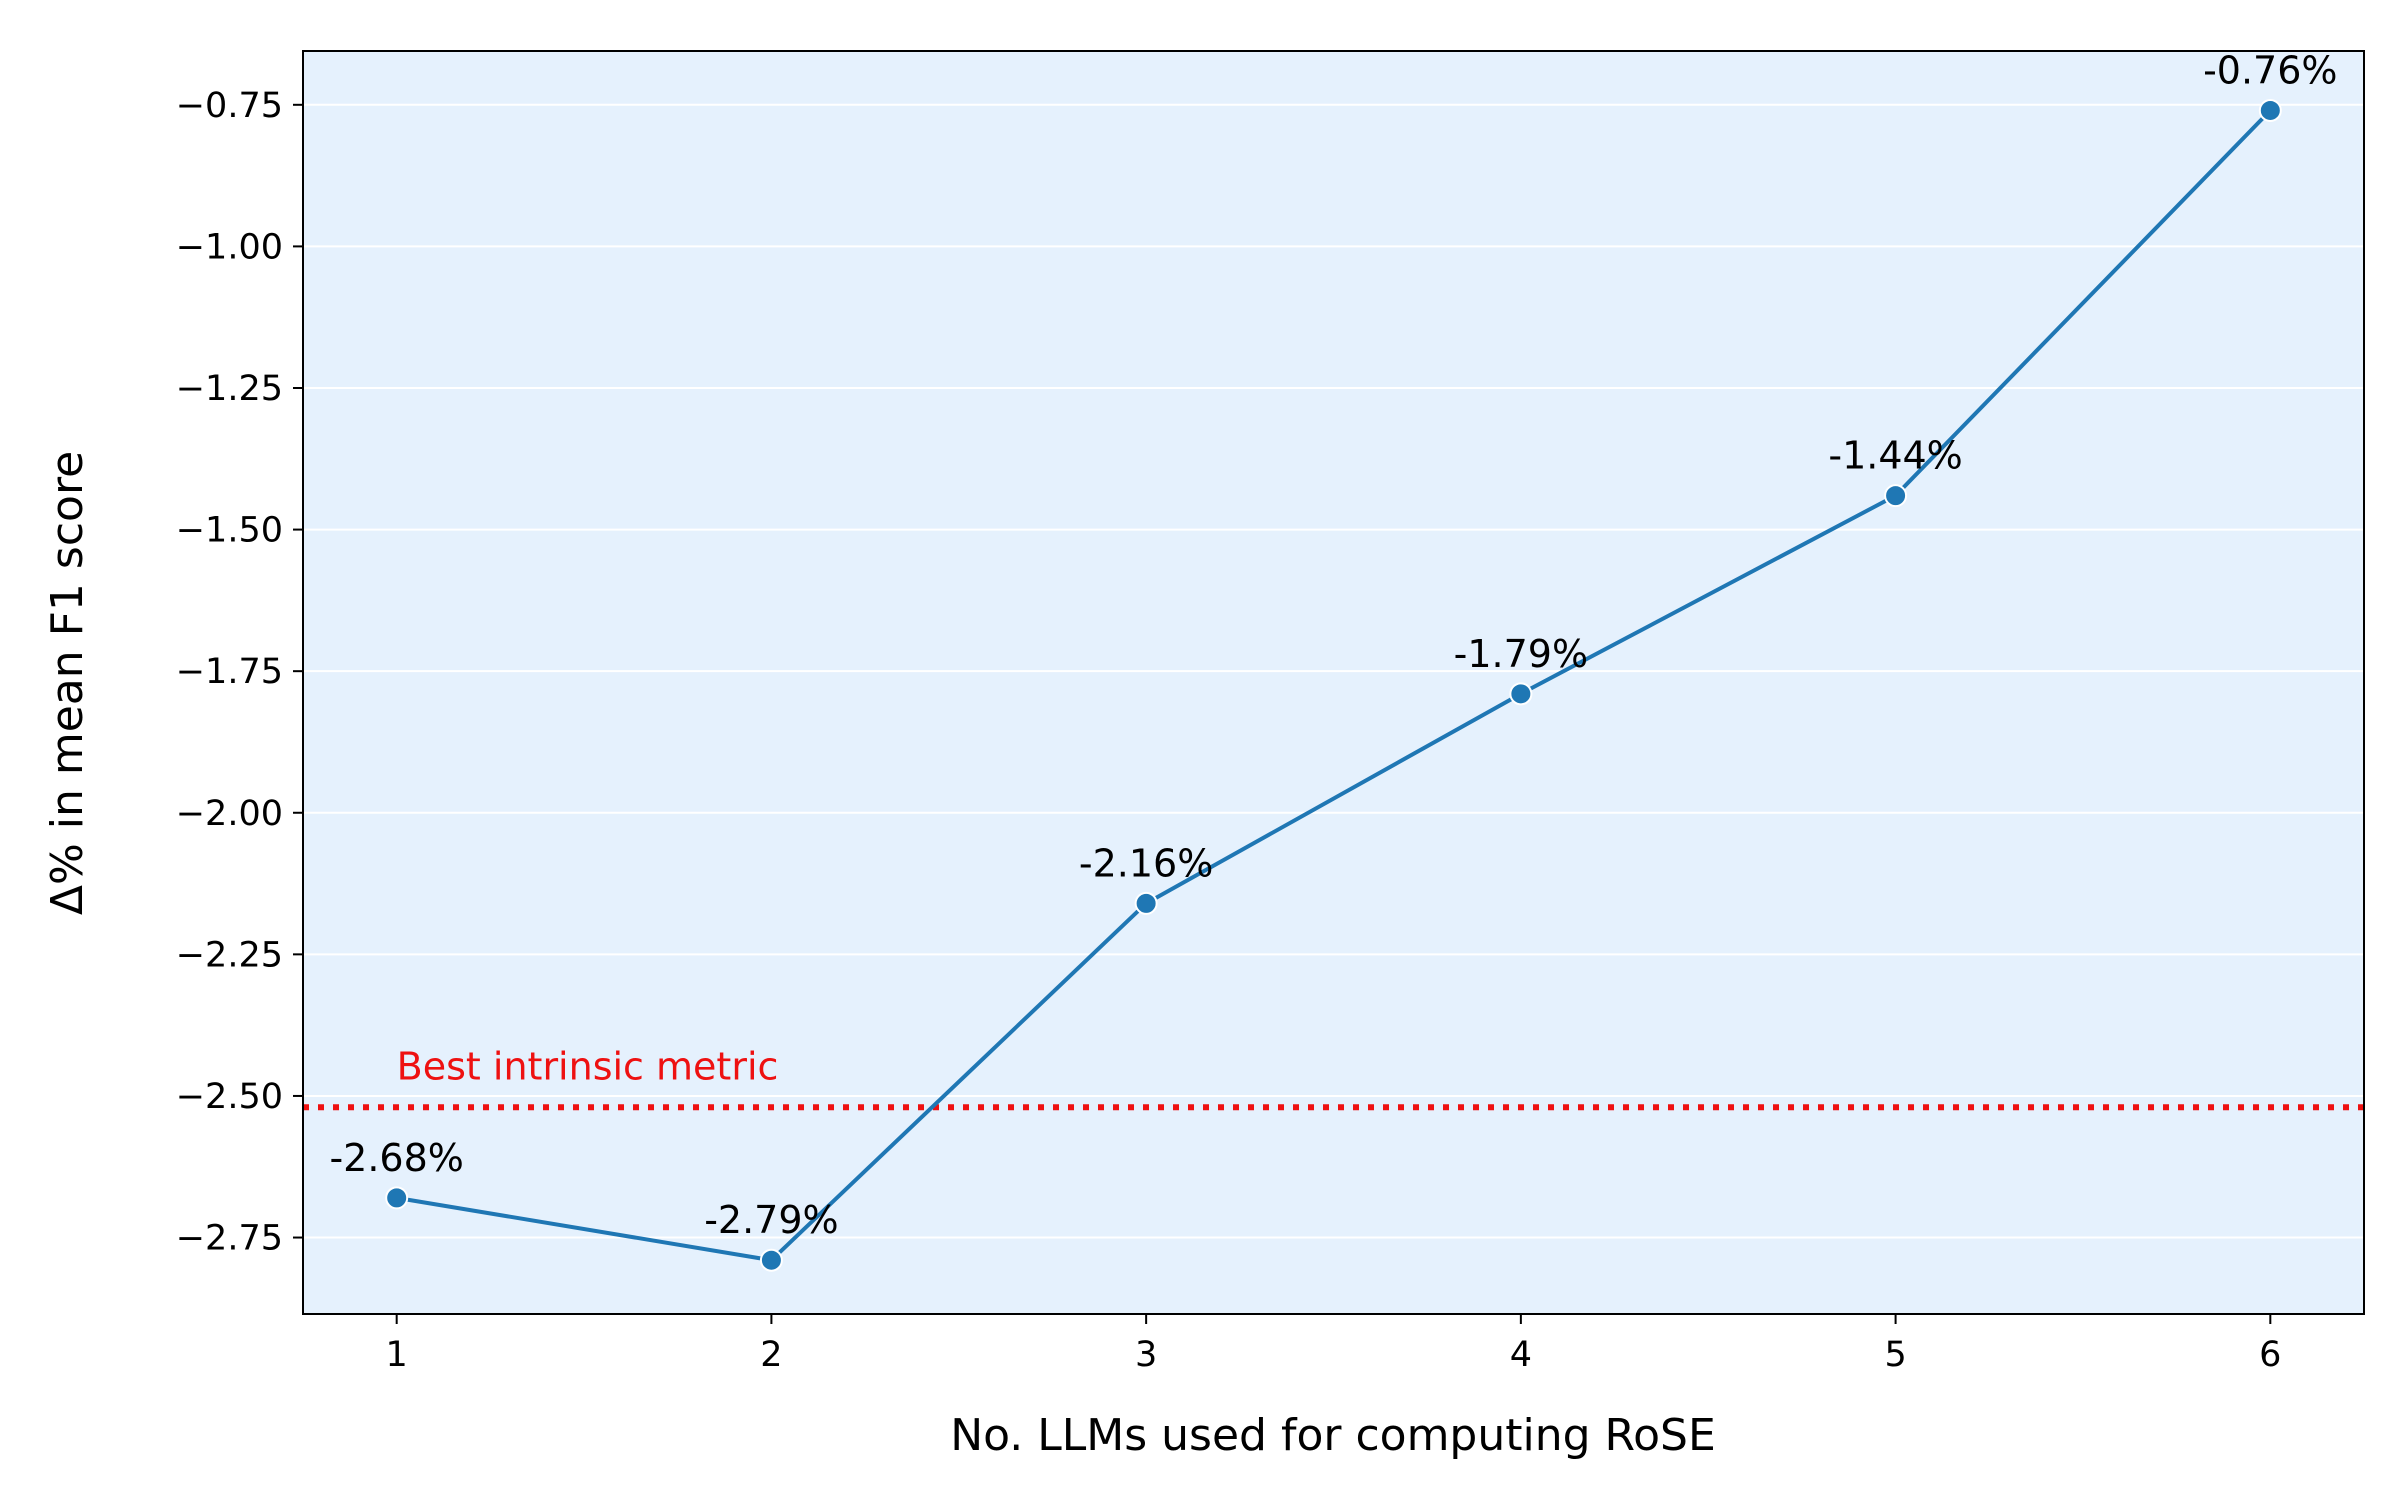 The width and height of the screenshot is (2400, 1500). I want to click on y-tick-label: −1.50, so click(229, 531).